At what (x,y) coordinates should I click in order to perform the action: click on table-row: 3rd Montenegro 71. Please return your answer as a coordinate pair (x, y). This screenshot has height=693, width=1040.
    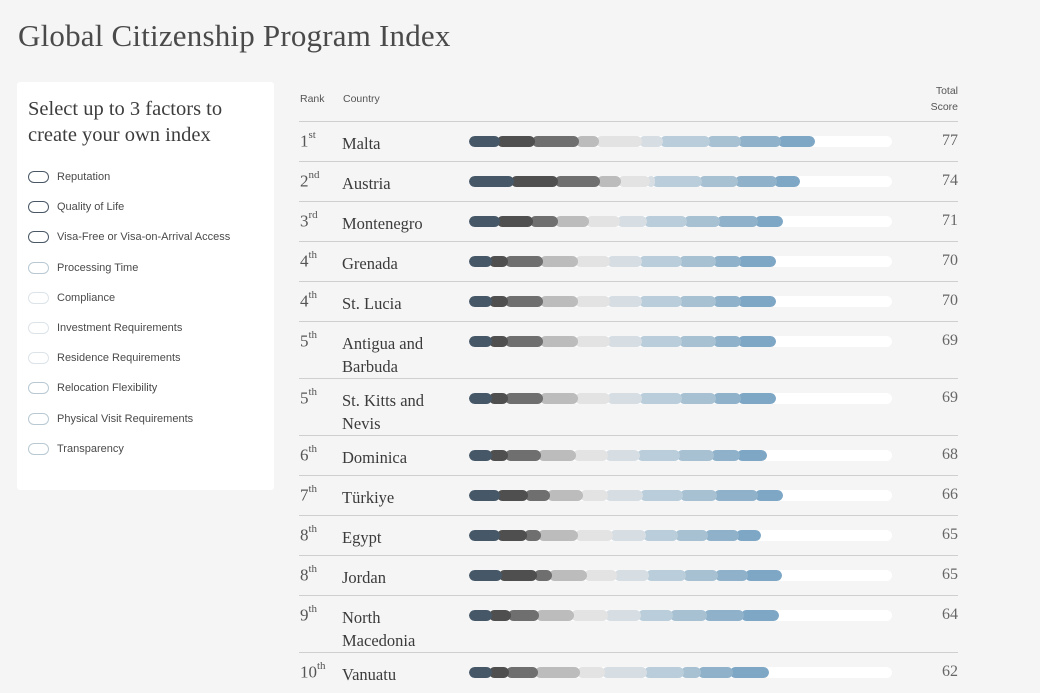
    Looking at the image, I should click on (628, 221).